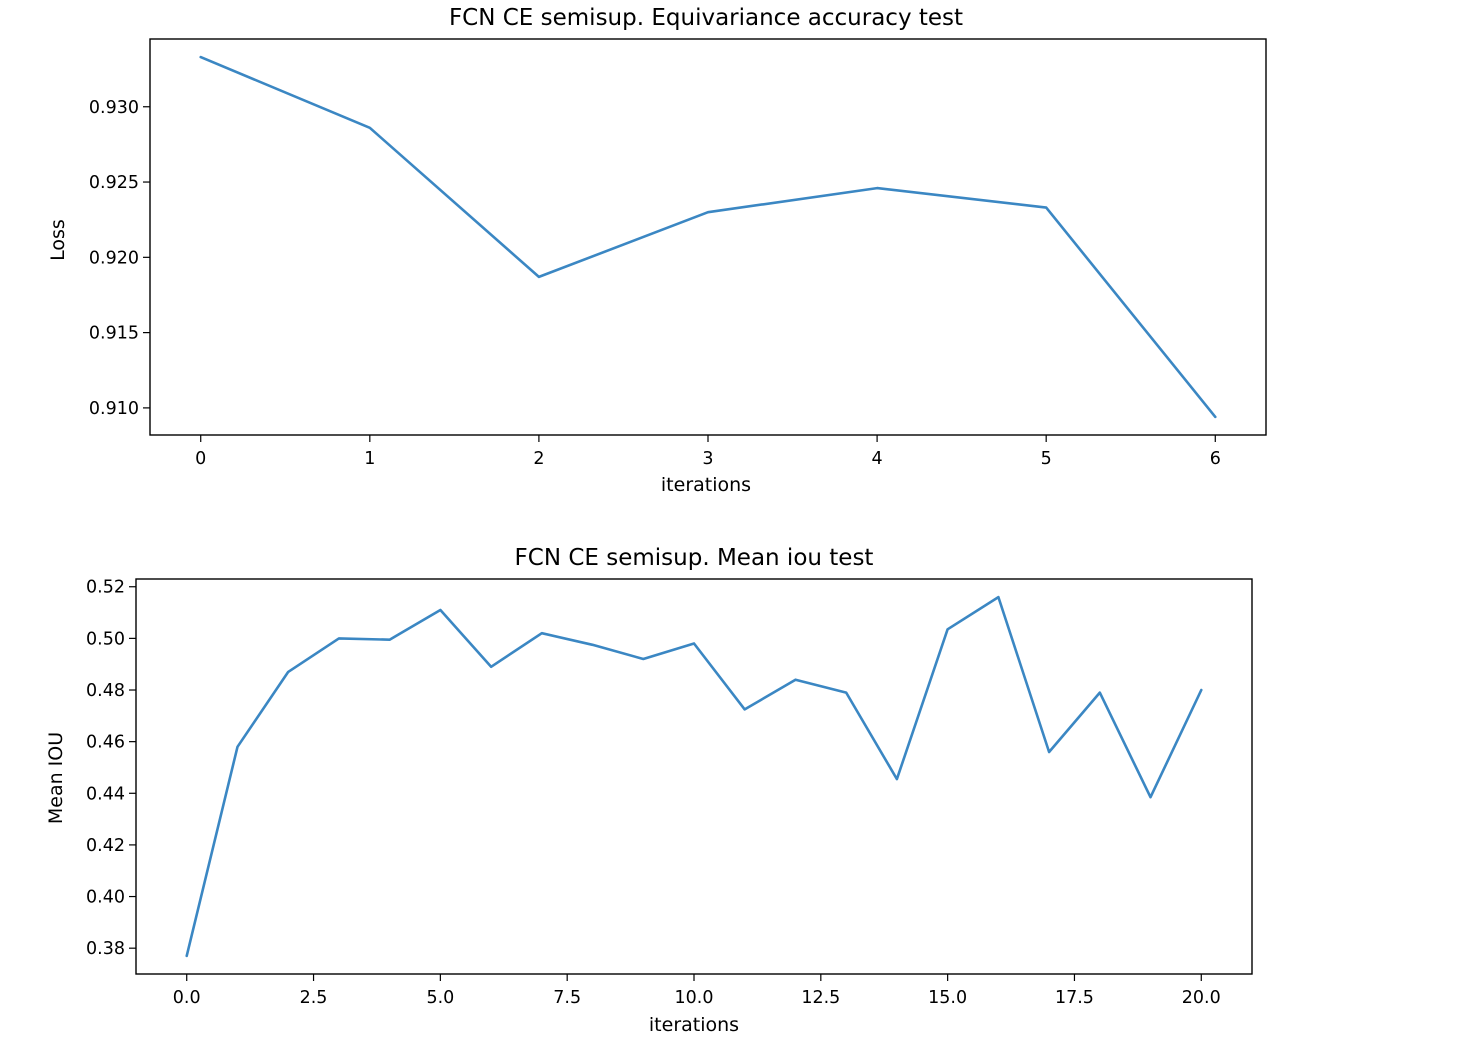 The image size is (1472, 1050). I want to click on y-tick-label: 0.40, so click(105, 898).